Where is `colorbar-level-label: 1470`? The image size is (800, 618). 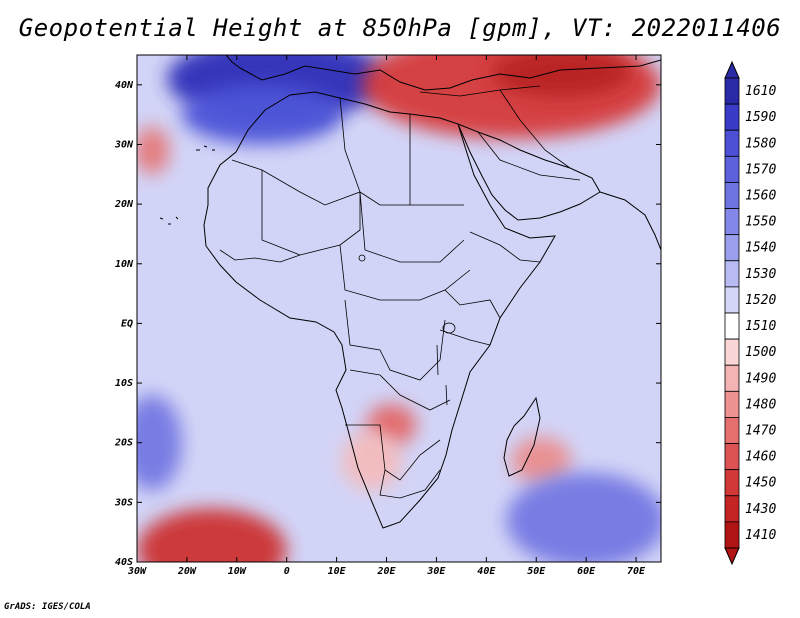
colorbar-level-label: 1470 is located at coordinates (760, 431).